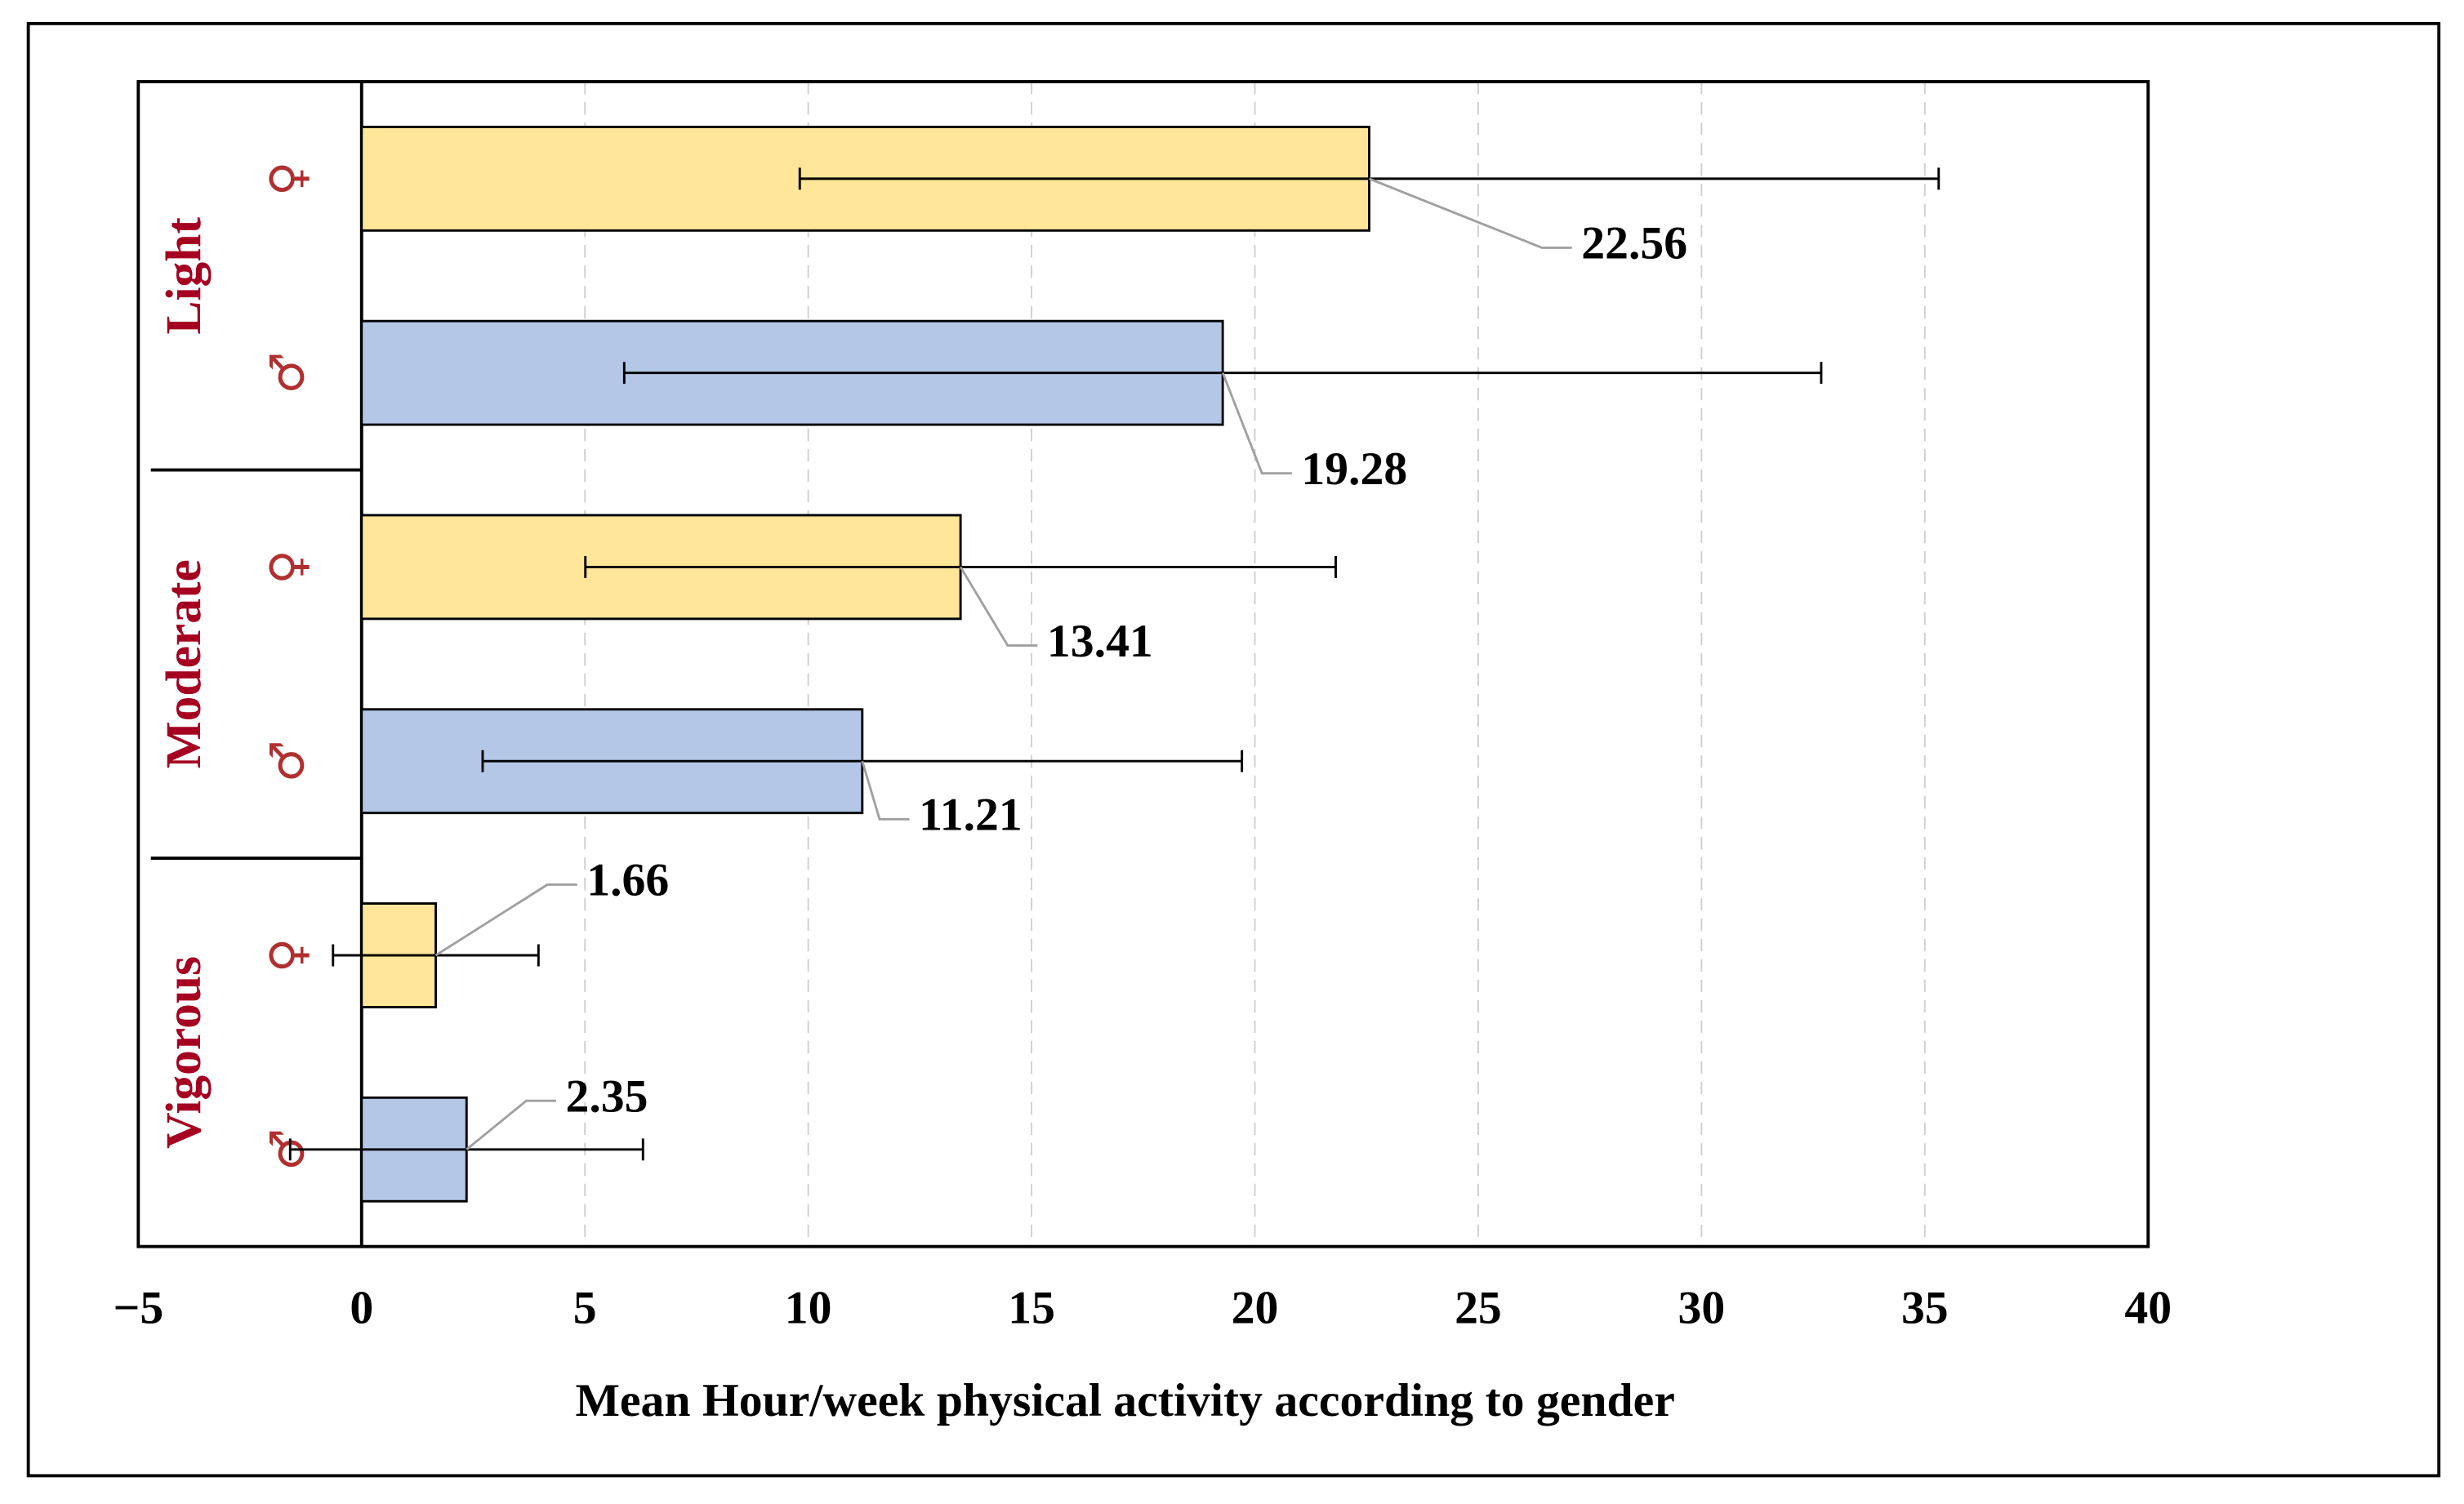 The height and width of the screenshot is (1504, 2464). Describe the element at coordinates (361, 1308) in the screenshot. I see `x-tick-label: 0` at that location.